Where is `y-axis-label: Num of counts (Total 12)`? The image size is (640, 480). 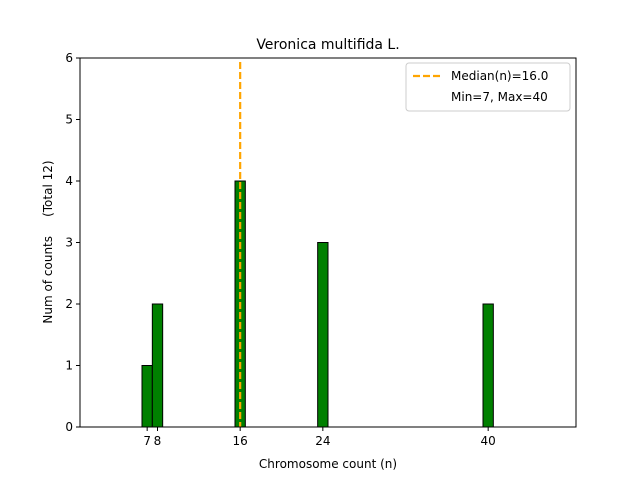
y-axis-label: Num of counts (Total 12) is located at coordinates (48, 241).